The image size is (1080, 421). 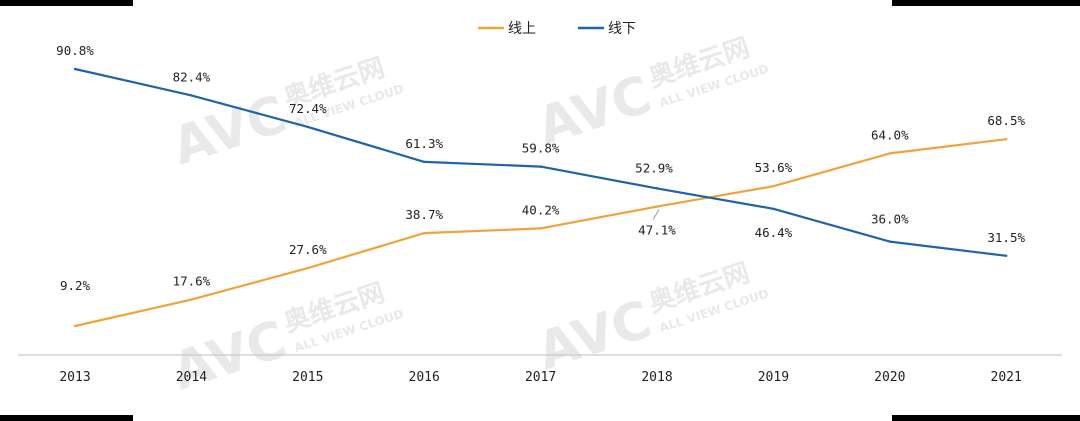 What do you see at coordinates (522, 29) in the screenshot?
I see `legend-label-1: 线上` at bounding box center [522, 29].